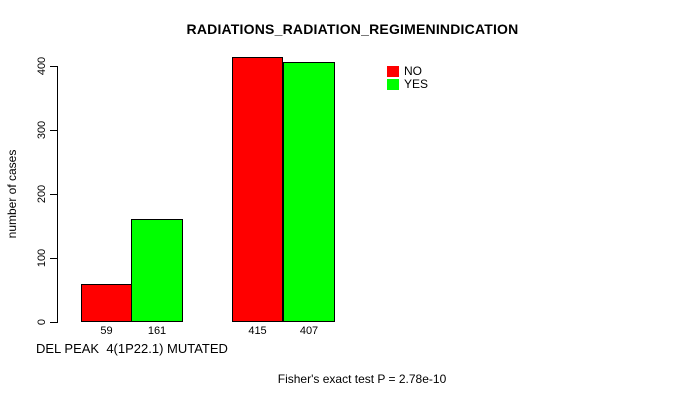 This screenshot has width=690, height=400. What do you see at coordinates (42, 66) in the screenshot?
I see `y-axis-tick-label: 400` at bounding box center [42, 66].